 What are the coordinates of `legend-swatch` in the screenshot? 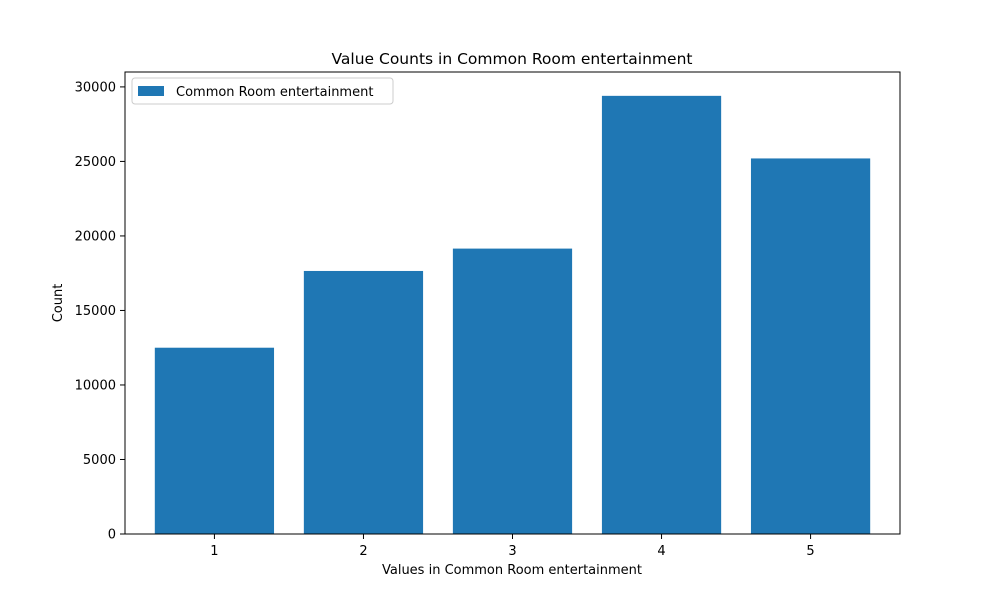 It's located at (151, 91).